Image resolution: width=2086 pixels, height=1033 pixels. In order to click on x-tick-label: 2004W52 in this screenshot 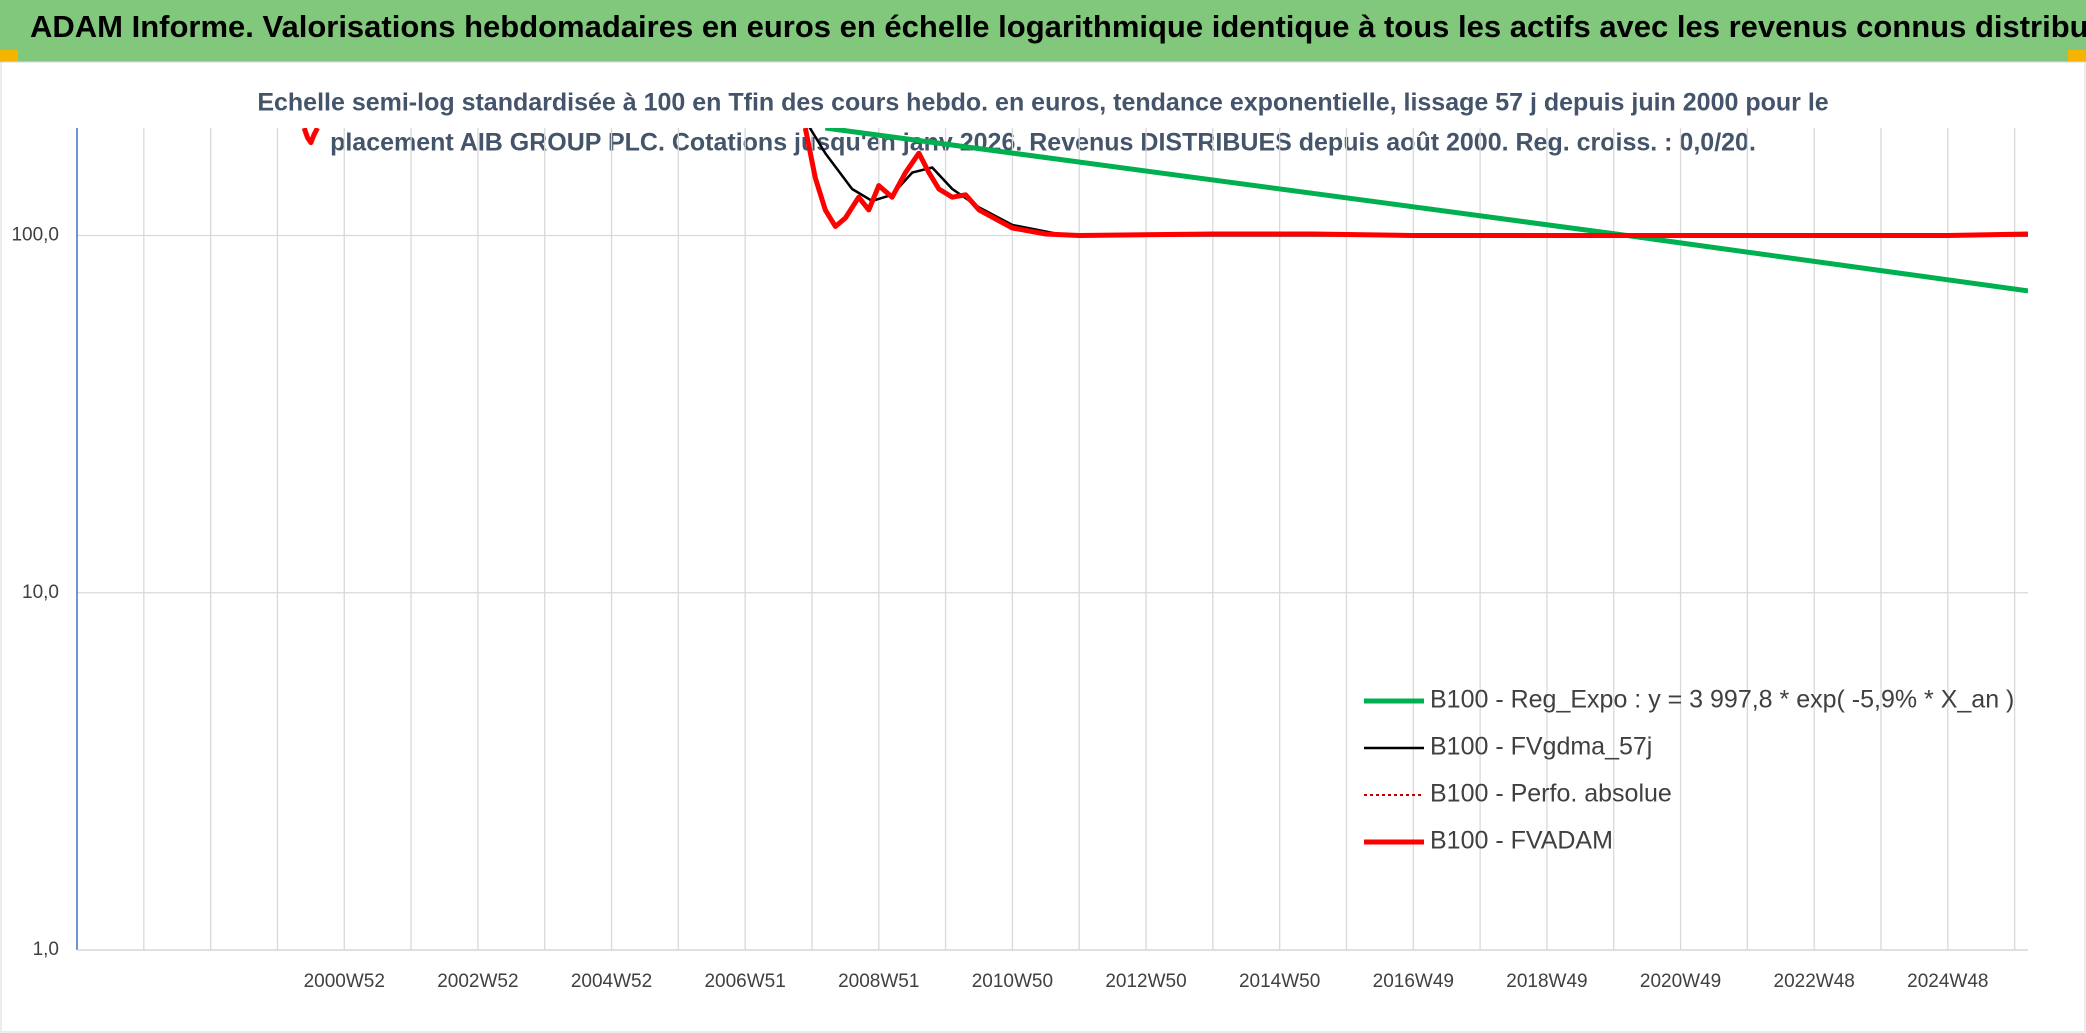, I will do `click(611, 981)`.